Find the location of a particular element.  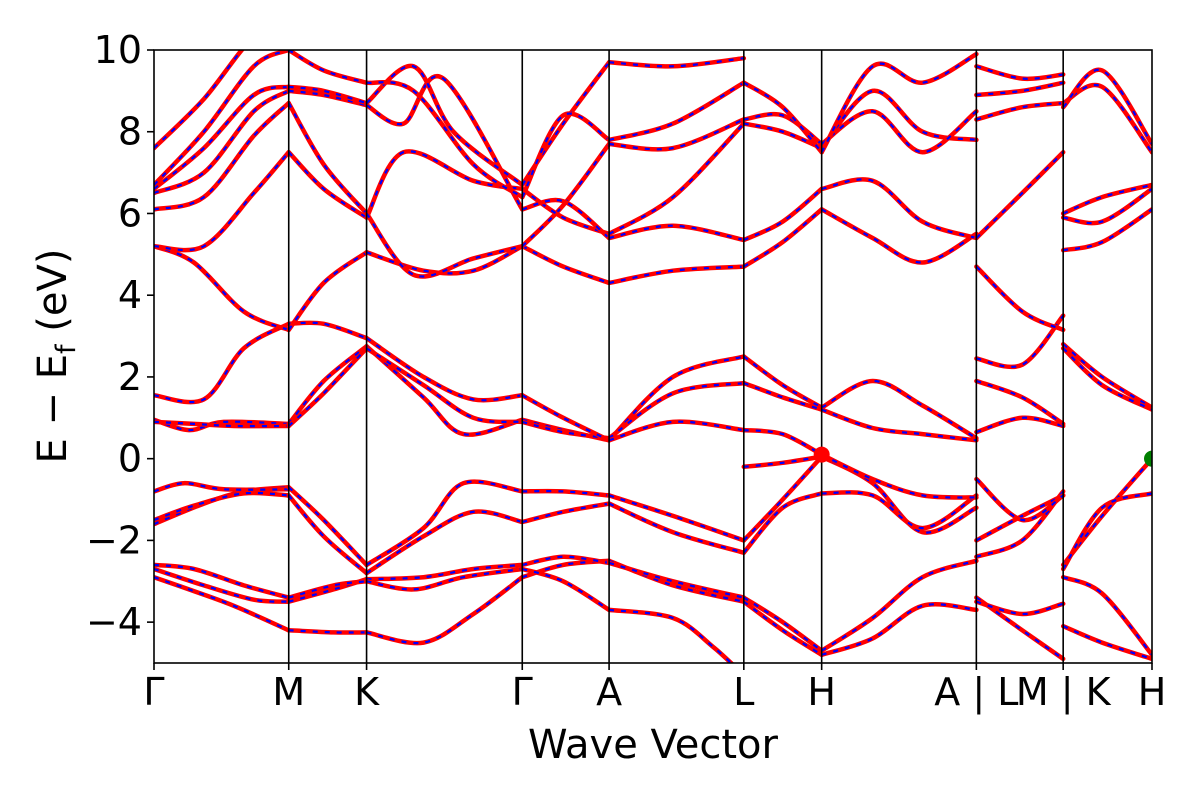

band-wannier-s0-b10 is located at coordinates (222, 201).